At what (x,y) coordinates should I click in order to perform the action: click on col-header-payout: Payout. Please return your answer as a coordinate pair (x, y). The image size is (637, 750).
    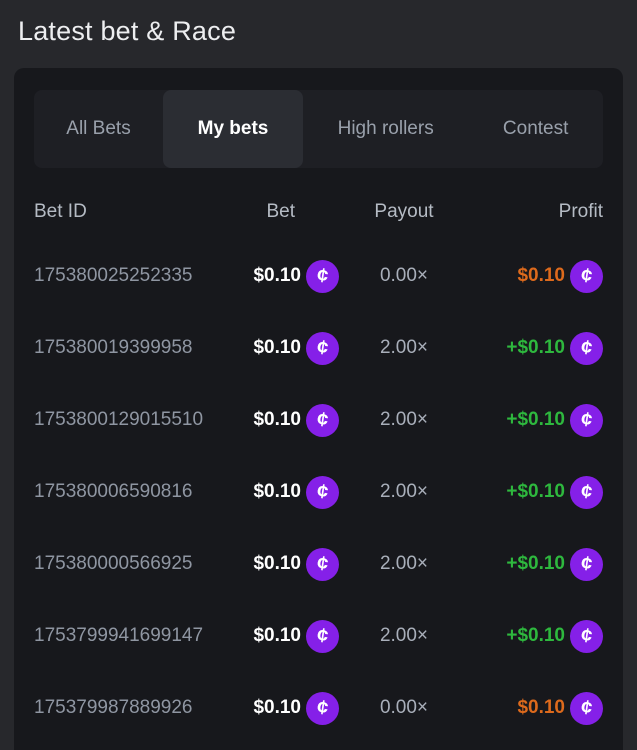
    Looking at the image, I should click on (404, 211).